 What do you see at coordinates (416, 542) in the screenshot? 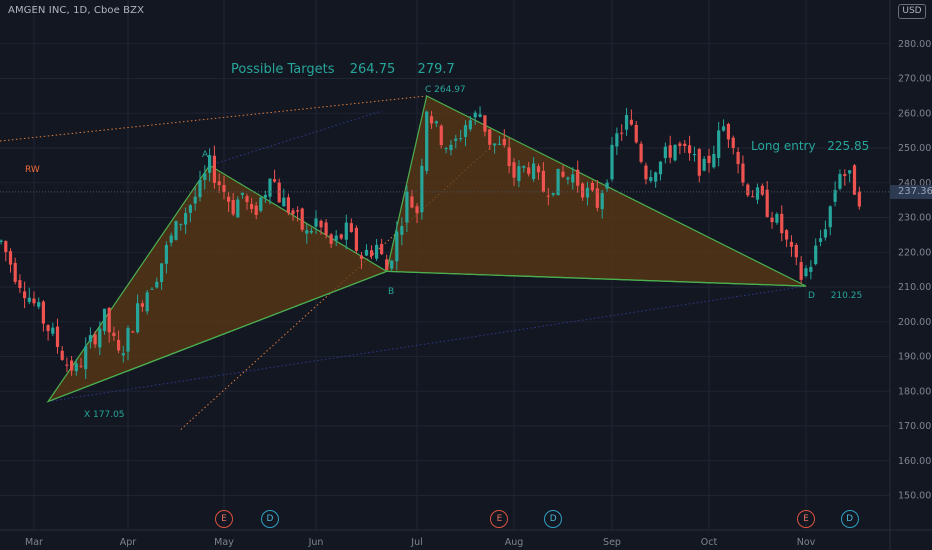
I see `x-tick-label: Jul` at bounding box center [416, 542].